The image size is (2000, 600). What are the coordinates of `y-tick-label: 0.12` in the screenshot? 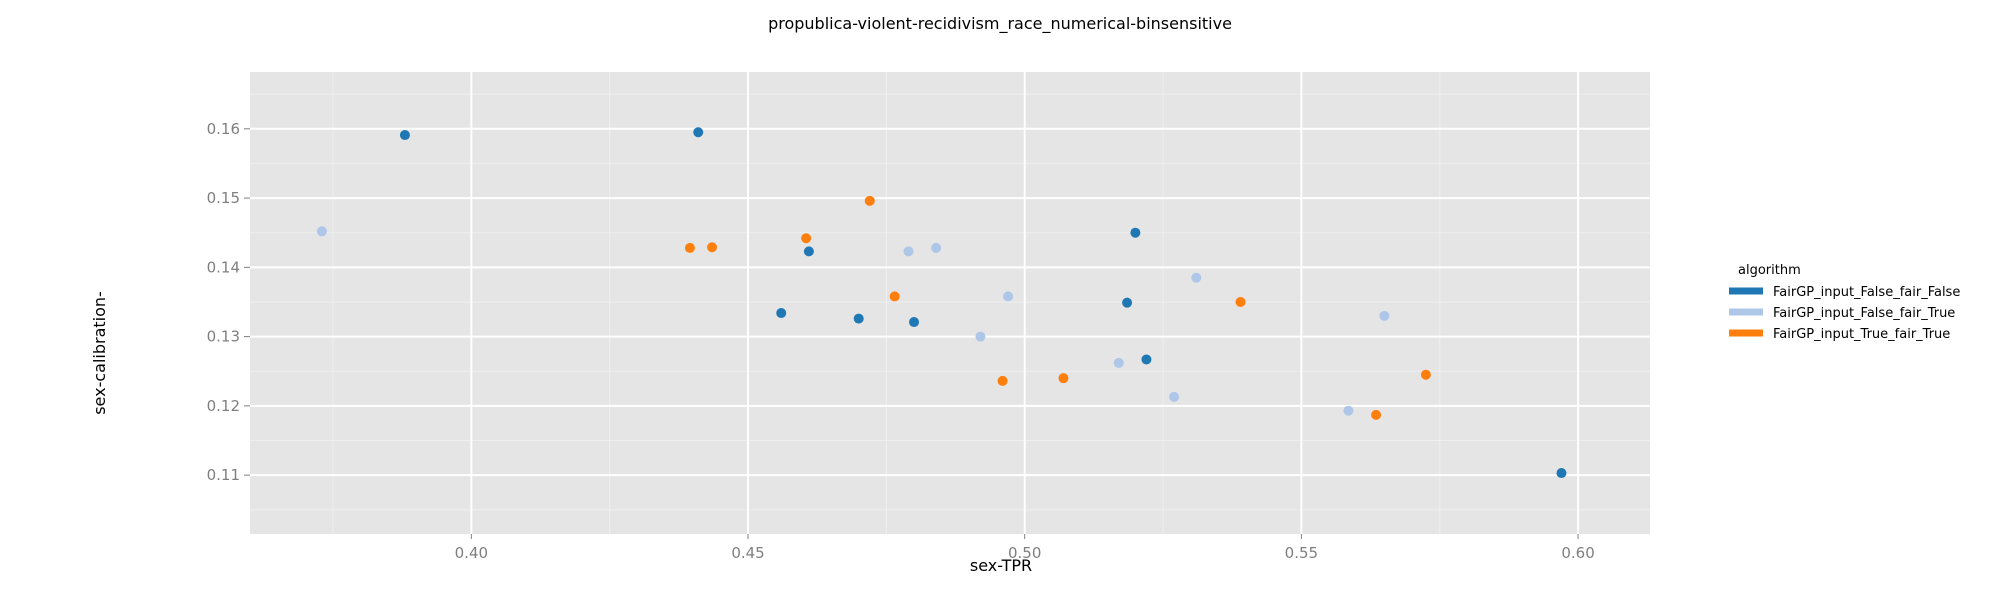 It's located at (223, 406).